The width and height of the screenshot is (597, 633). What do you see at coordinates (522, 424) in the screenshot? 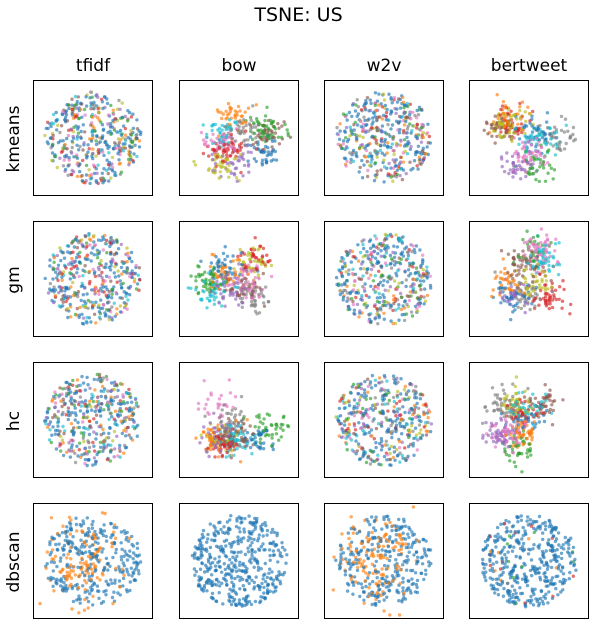
I see `scatter-plot-hc-bertweet` at bounding box center [522, 424].